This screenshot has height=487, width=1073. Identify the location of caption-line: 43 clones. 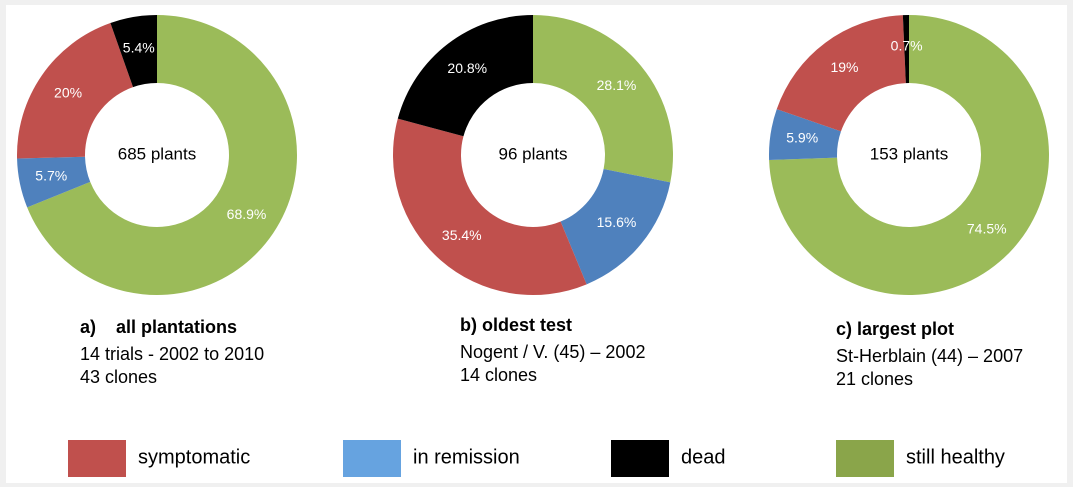
(118, 377).